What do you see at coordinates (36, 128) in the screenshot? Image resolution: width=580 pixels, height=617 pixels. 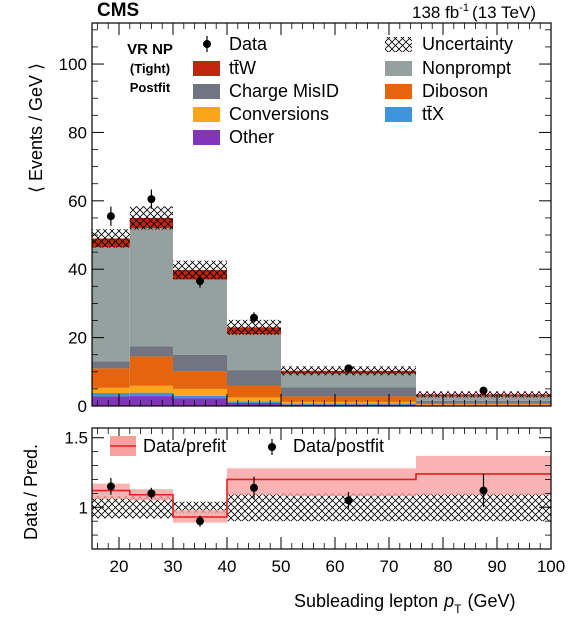 I see `main-ylabel: ⟨ Events / GeV ⟩` at bounding box center [36, 128].